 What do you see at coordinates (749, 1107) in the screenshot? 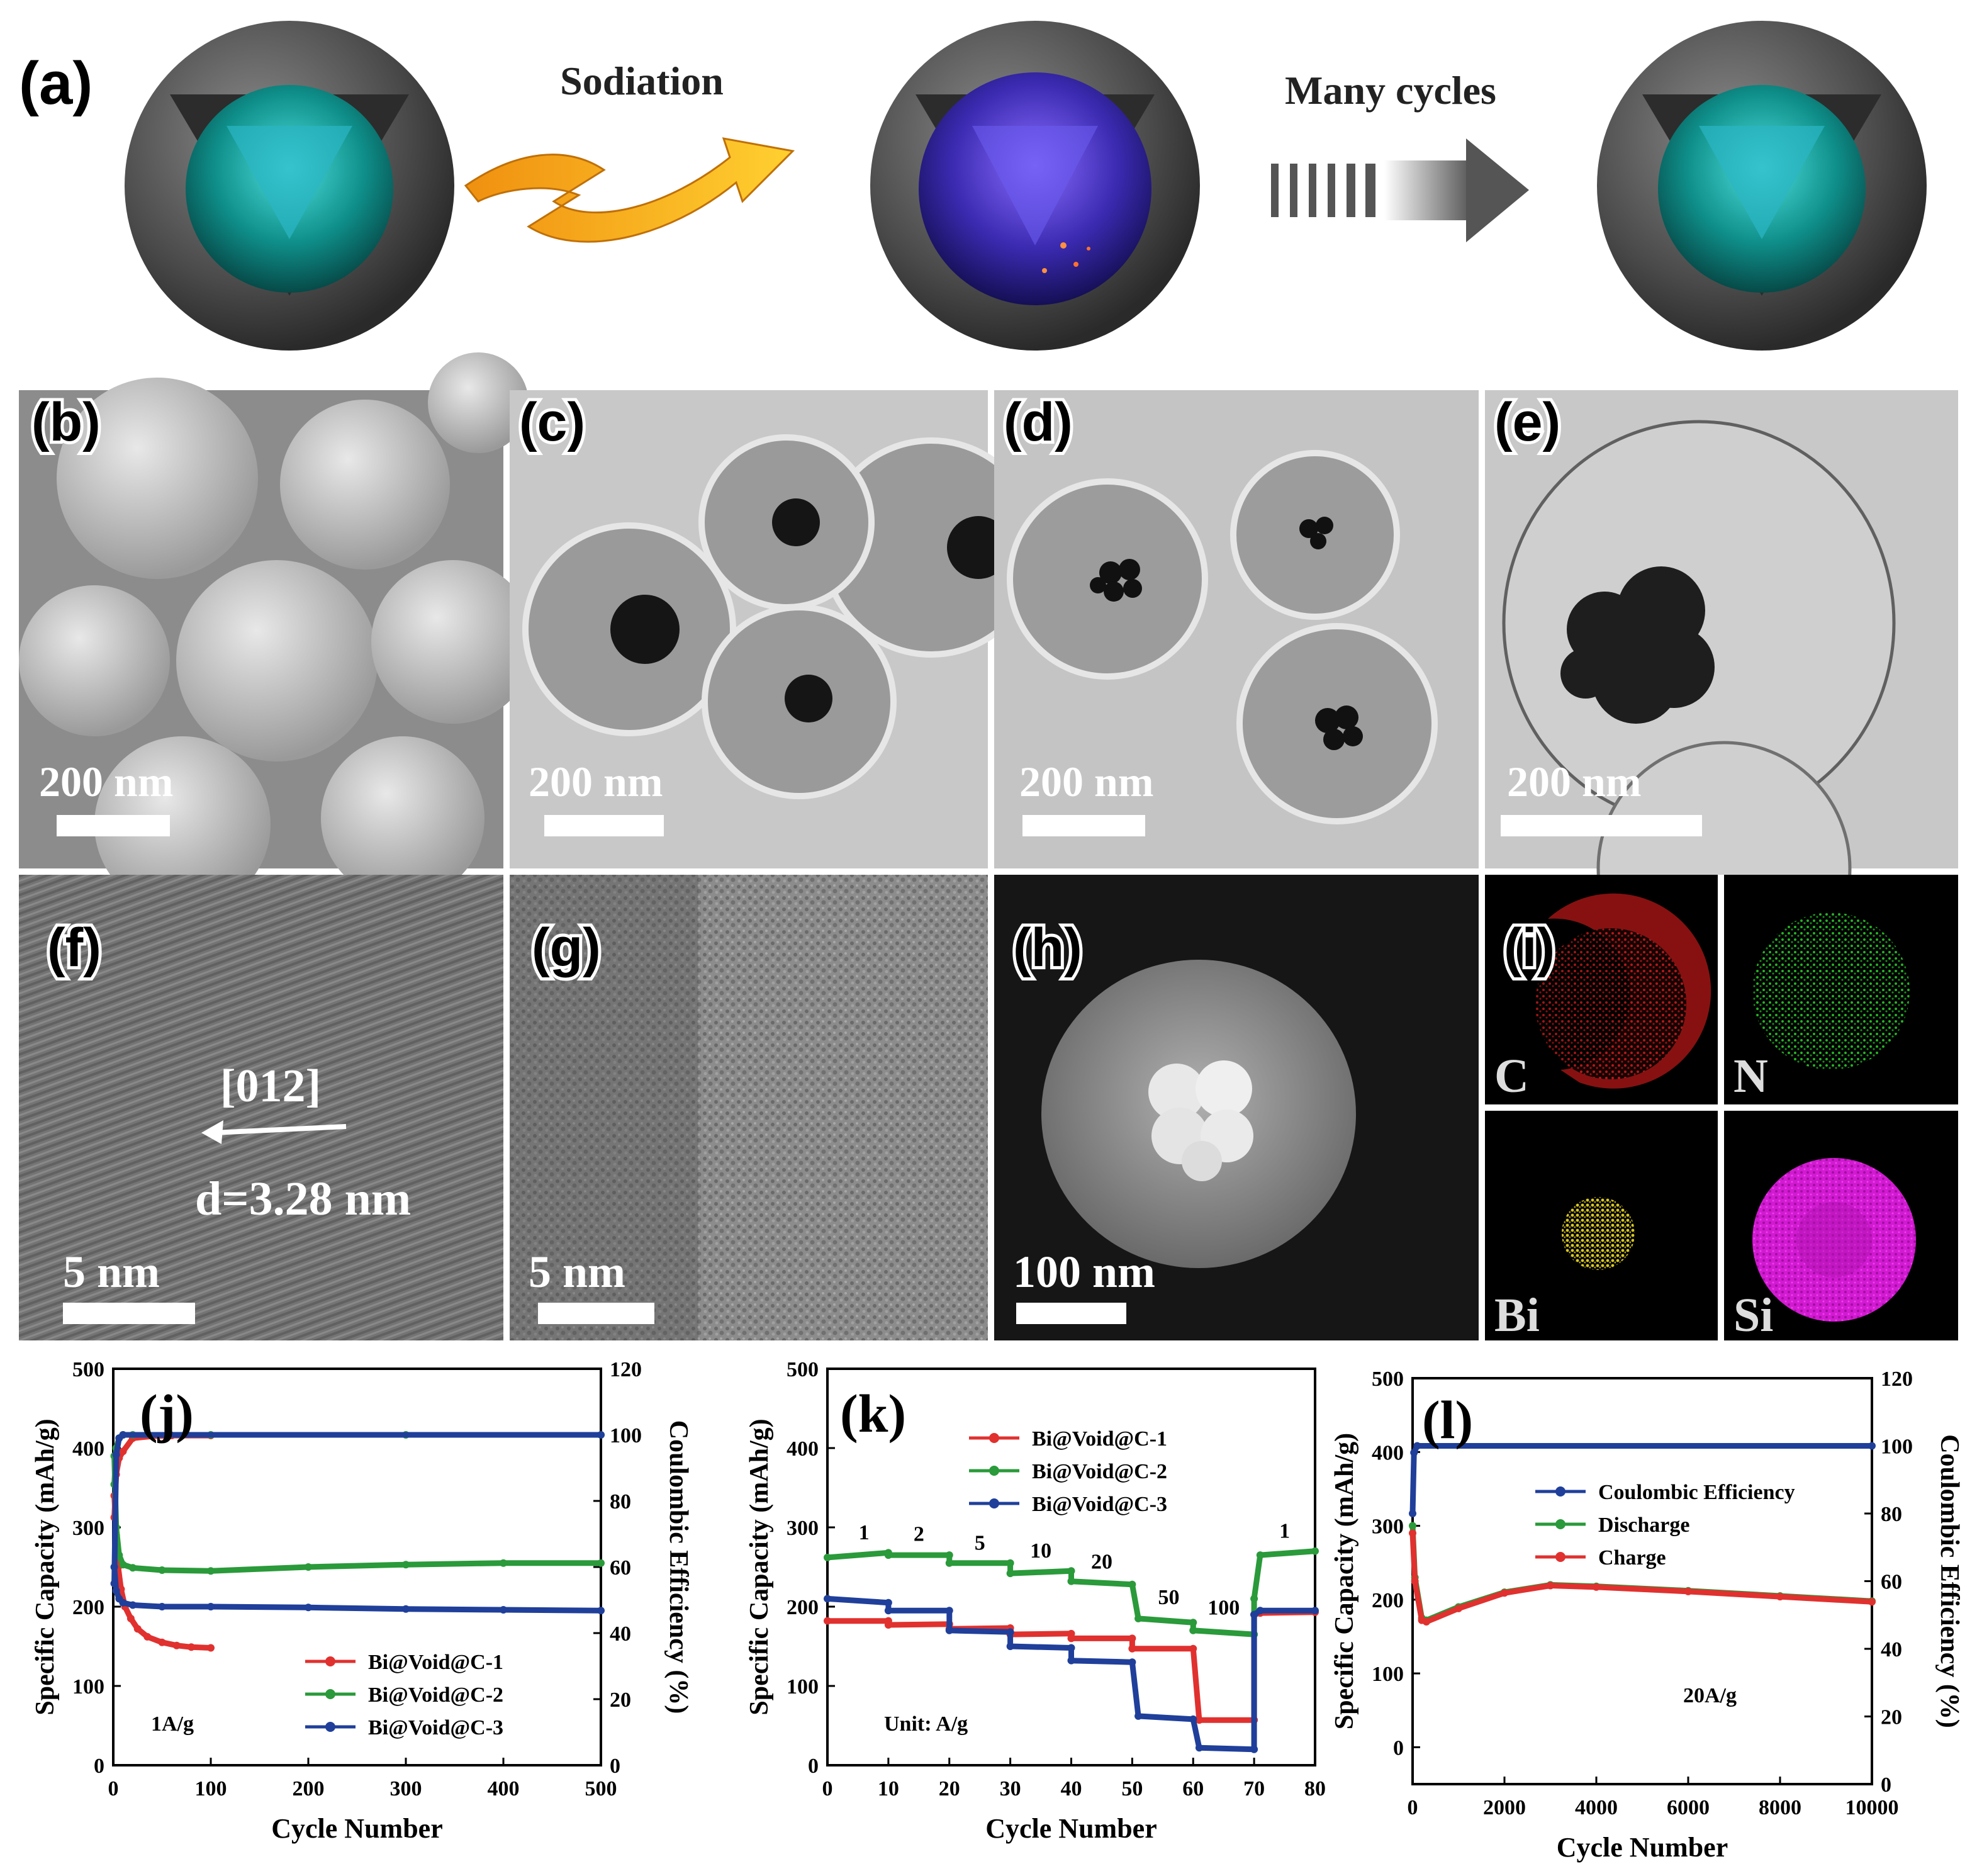
I see `panel-g-hrtem: (g) 5 nm` at bounding box center [749, 1107].